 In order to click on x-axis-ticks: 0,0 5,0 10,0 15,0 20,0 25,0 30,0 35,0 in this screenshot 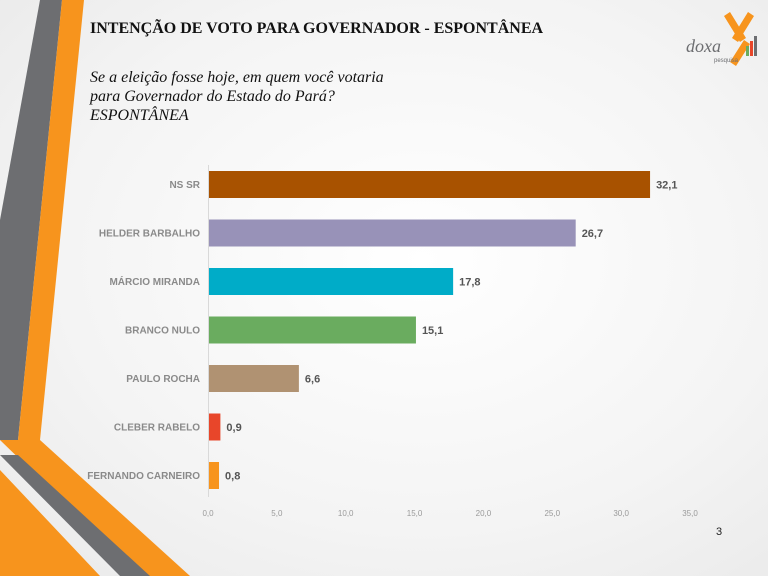, I will do `click(450, 513)`.